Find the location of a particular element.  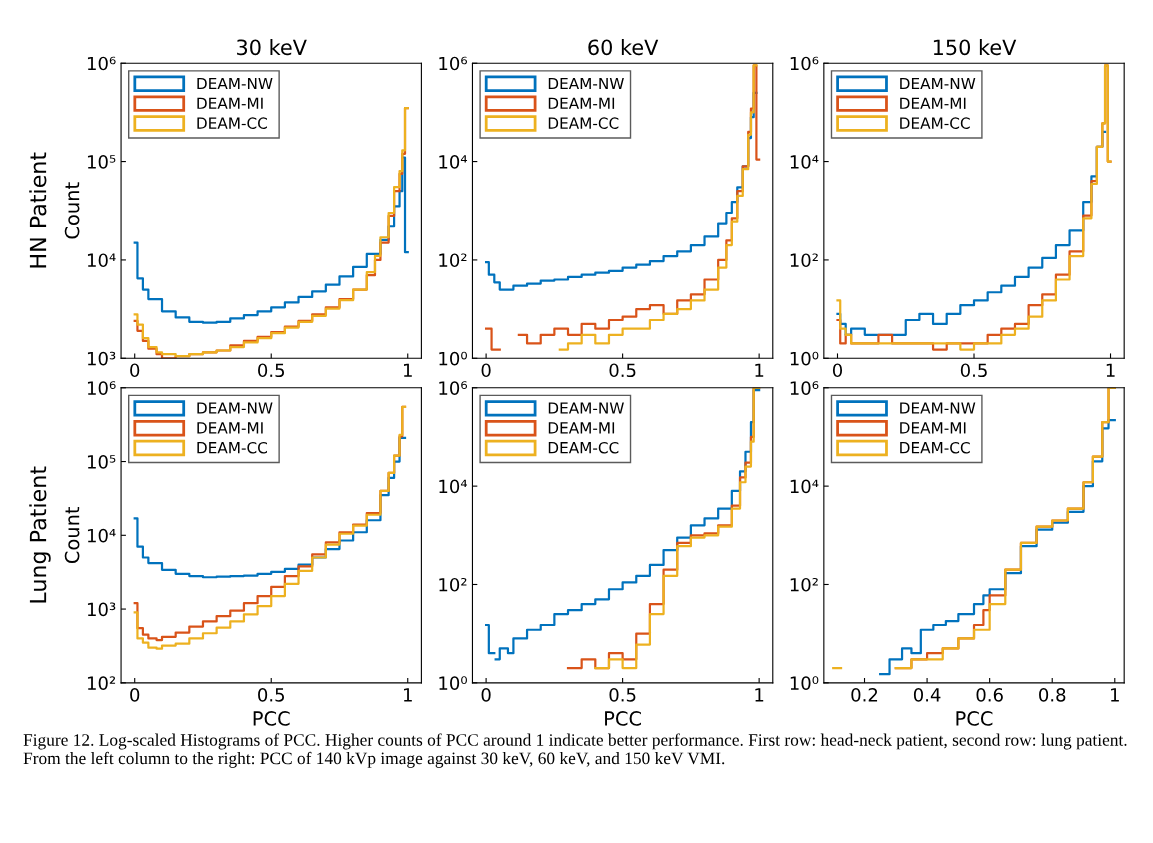

x-tick-label: 0.6 is located at coordinates (989, 695).